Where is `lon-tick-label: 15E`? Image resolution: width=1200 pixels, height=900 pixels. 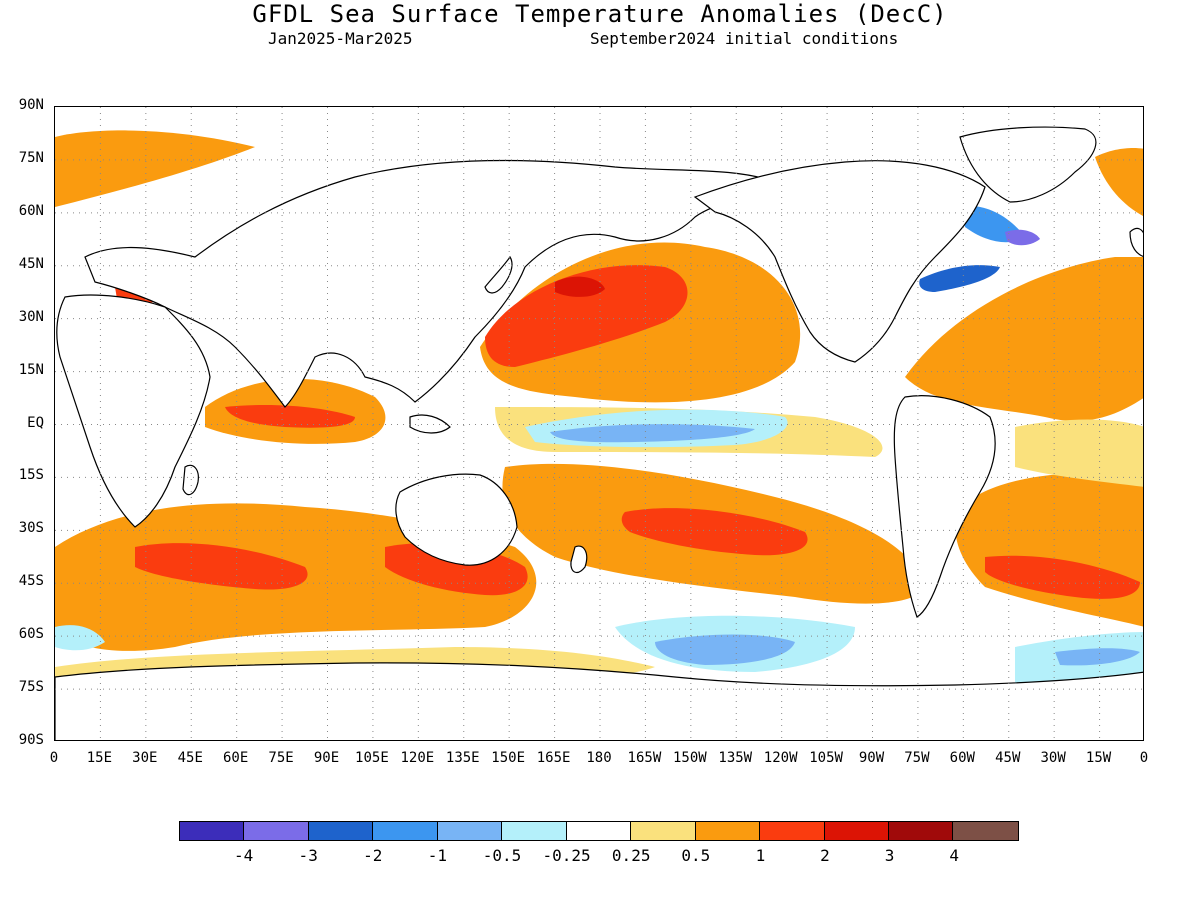
lon-tick-label: 15E is located at coordinates (99, 758).